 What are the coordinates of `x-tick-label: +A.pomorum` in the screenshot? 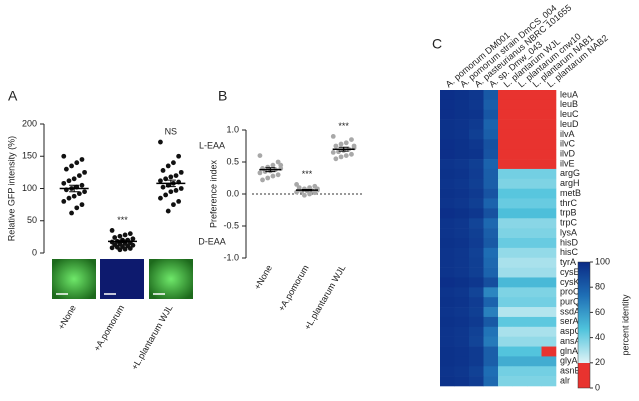 It's located at (109, 328).